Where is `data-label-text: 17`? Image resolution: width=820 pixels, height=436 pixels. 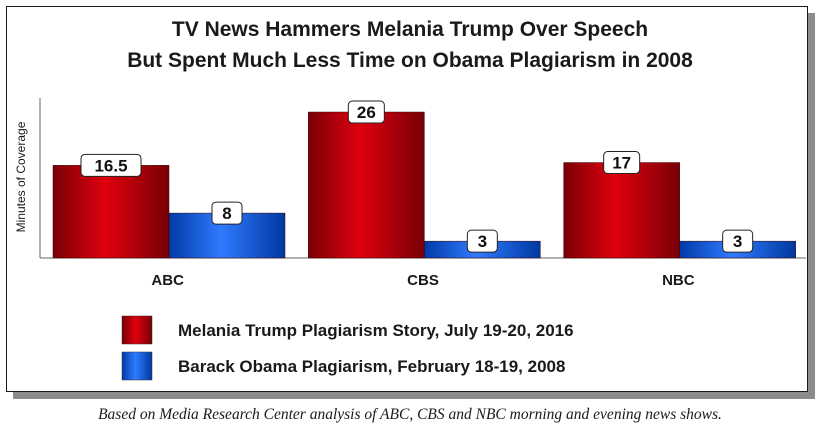 data-label-text: 17 is located at coordinates (621, 163).